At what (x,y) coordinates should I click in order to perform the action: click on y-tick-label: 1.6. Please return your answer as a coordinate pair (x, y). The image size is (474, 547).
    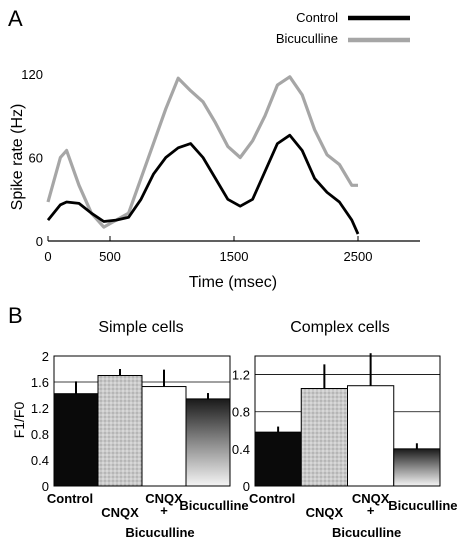
    Looking at the image, I should click on (40, 382).